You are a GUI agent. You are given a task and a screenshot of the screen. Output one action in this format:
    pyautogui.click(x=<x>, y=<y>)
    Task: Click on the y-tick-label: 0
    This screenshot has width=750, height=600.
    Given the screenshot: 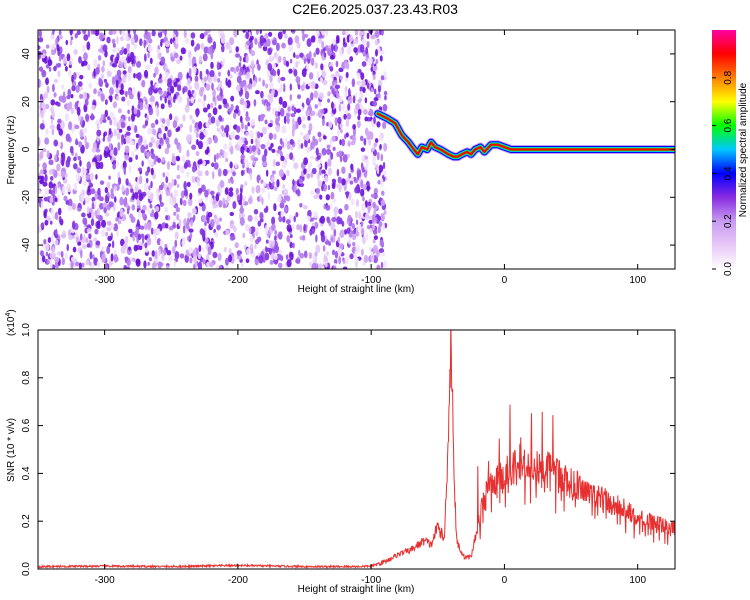 What is the action you would take?
    pyautogui.click(x=26, y=149)
    